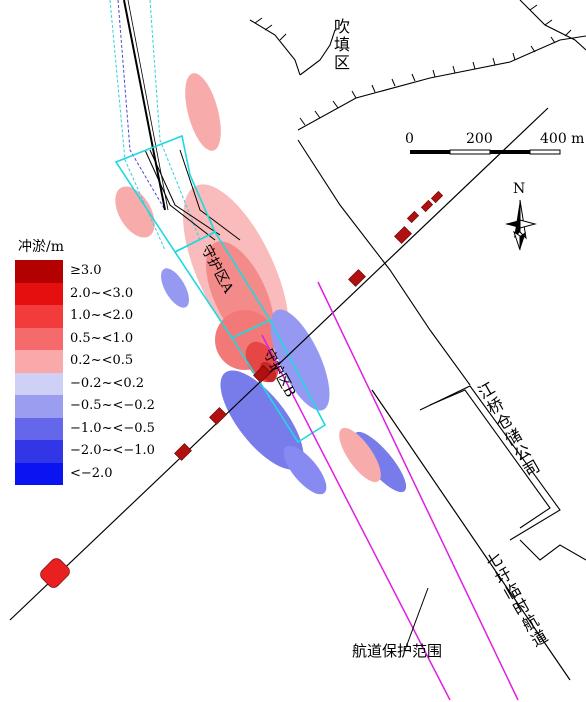 The height and width of the screenshot is (702, 586). What do you see at coordinates (519, 189) in the screenshot?
I see `svg-text: N` at bounding box center [519, 189].